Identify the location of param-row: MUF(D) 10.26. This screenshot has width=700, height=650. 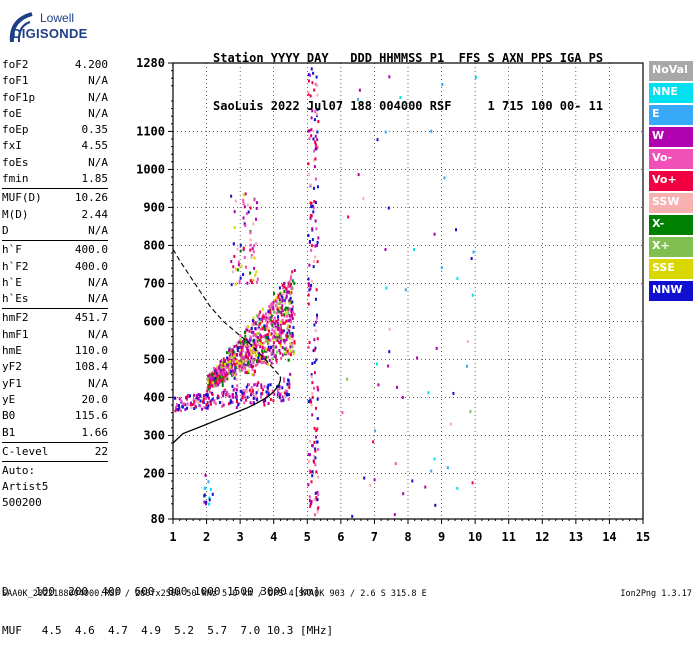
(55, 198).